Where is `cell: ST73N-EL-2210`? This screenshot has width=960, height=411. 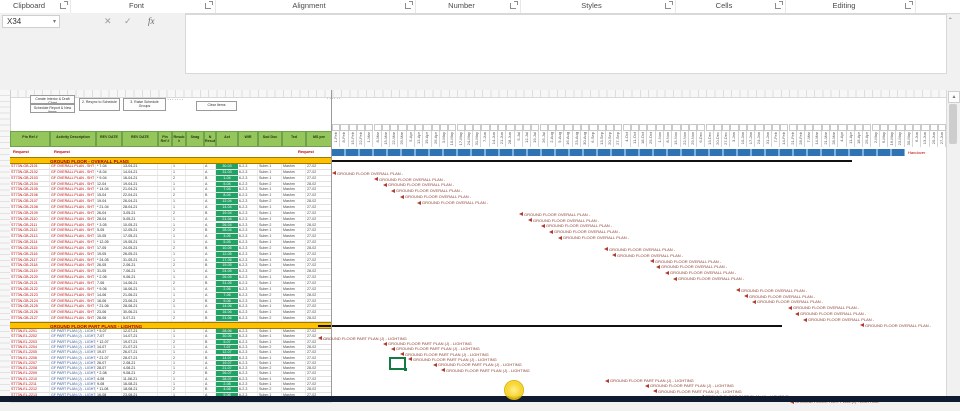
cell: ST73N-EL-2210 is located at coordinates (30, 378).